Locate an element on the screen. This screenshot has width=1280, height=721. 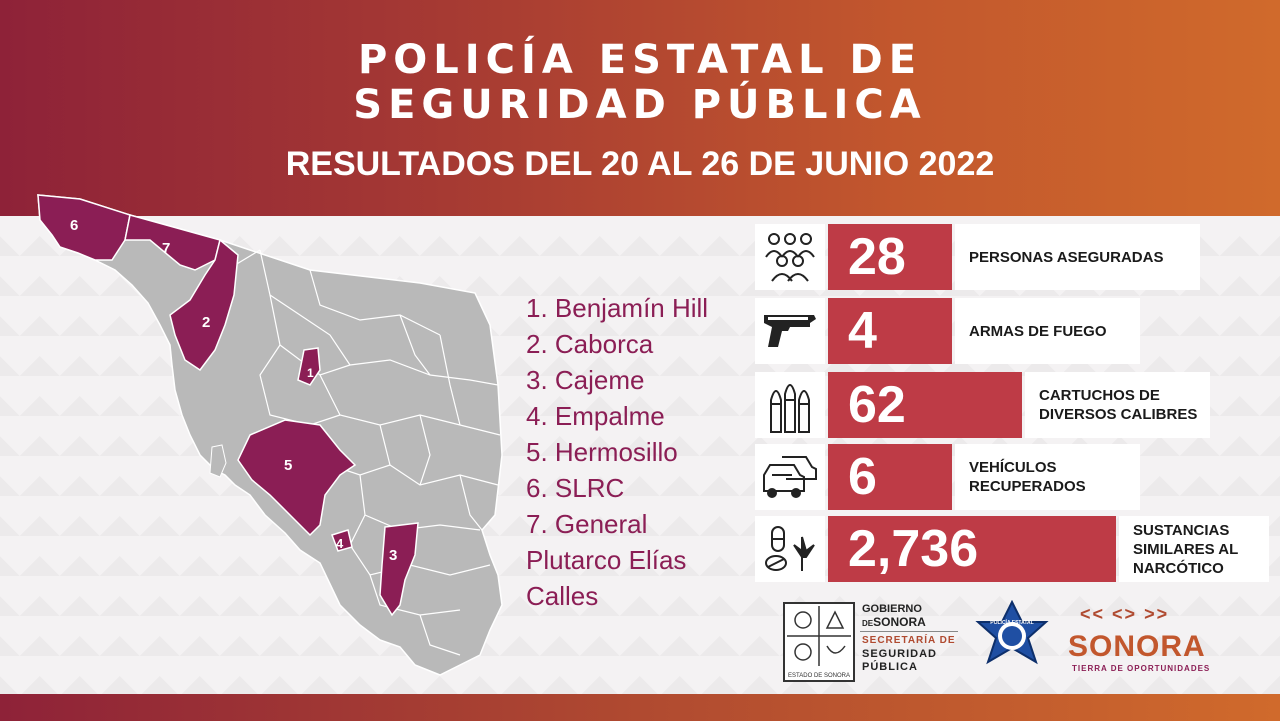
badge-text: POLICÍA ESTATAL is located at coordinates (1012, 623).